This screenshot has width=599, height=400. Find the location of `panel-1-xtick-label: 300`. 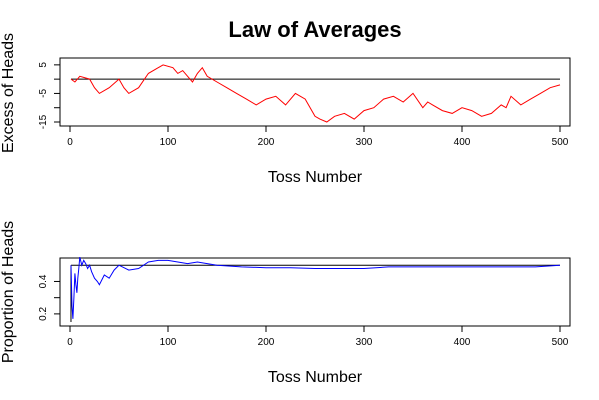

panel-1-xtick-label: 300 is located at coordinates (364, 342).